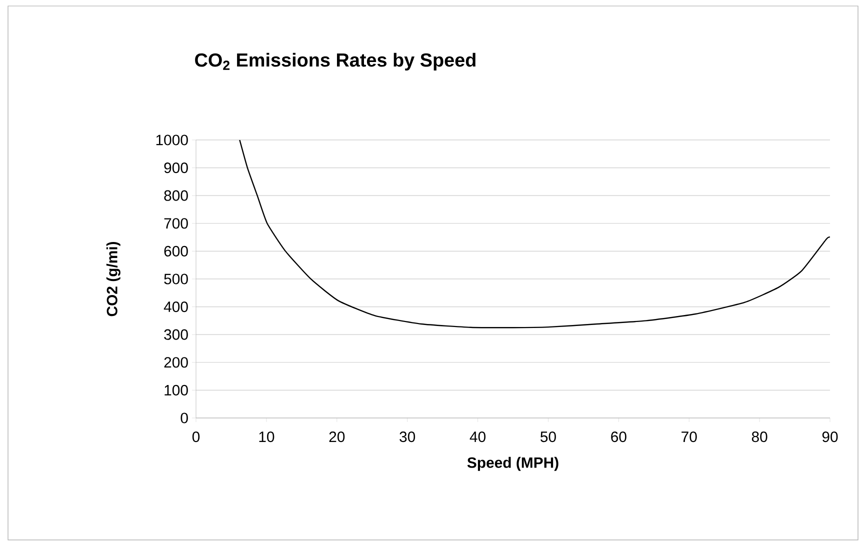  What do you see at coordinates (172, 140) in the screenshot?
I see `y-tick-label: 1000` at bounding box center [172, 140].